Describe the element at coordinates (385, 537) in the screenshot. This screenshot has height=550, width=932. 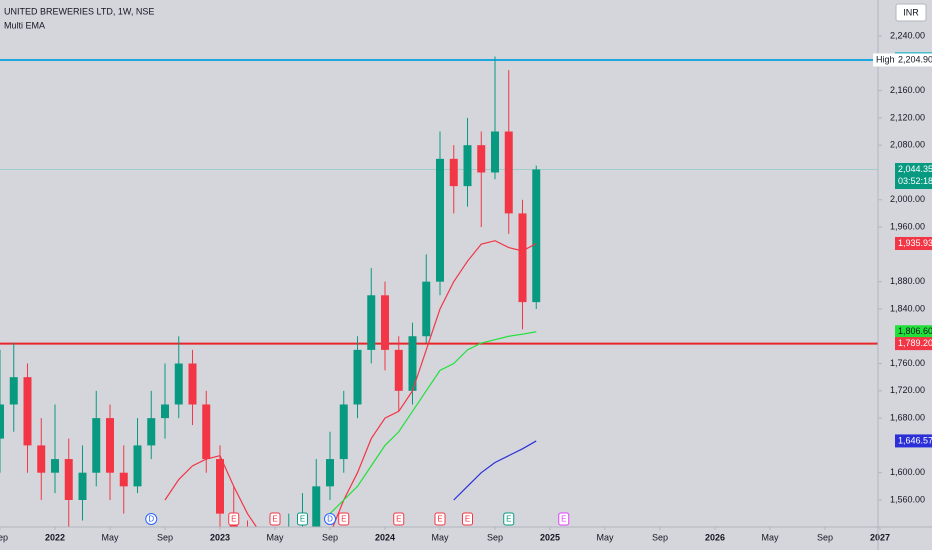
I see `x-tick-label: 2024` at that location.